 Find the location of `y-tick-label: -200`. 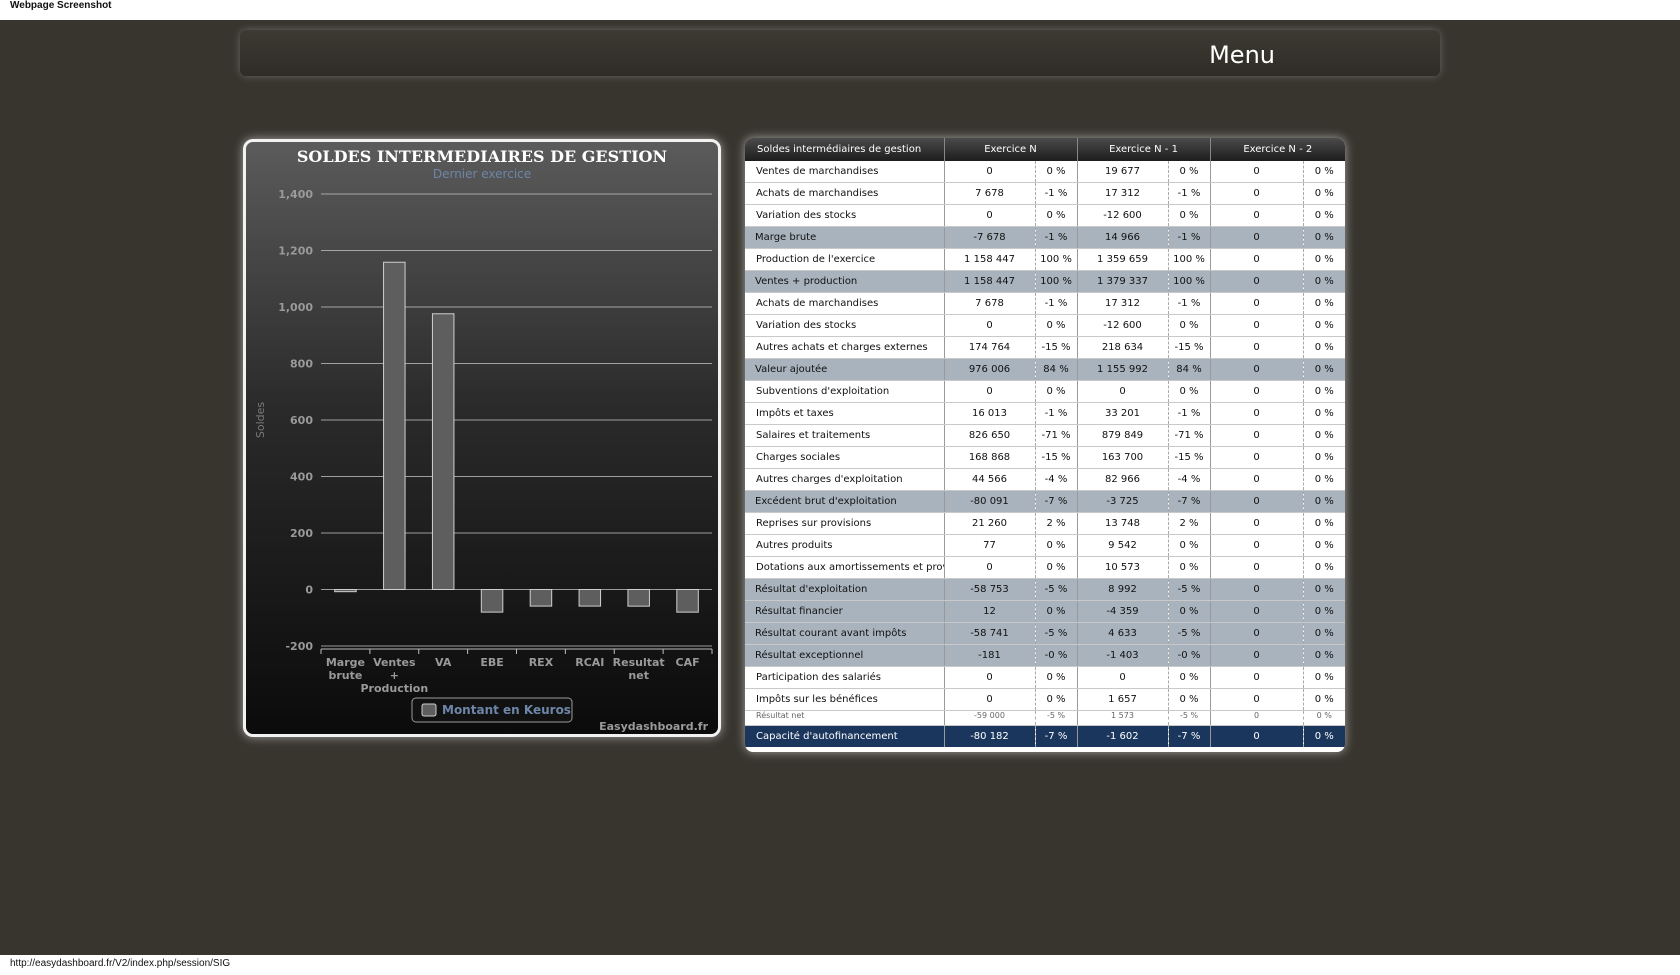

y-tick-label: -200 is located at coordinates (299, 646).